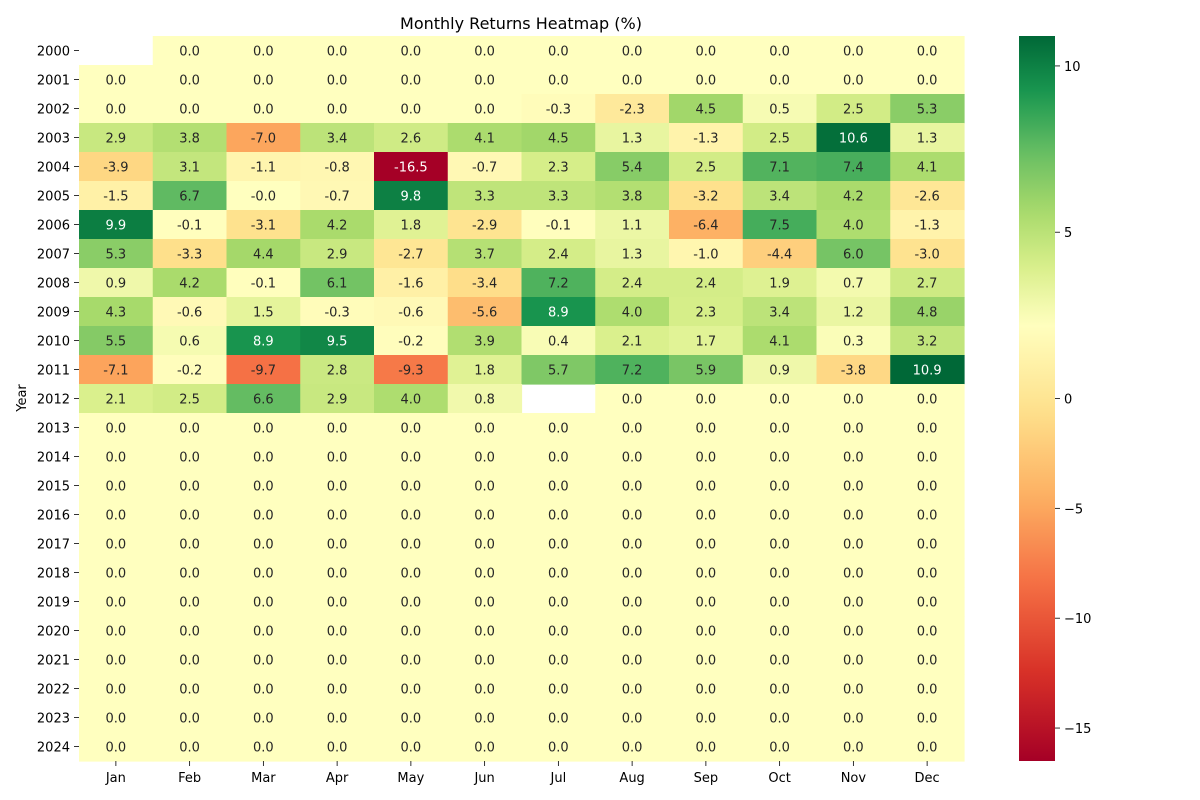 The height and width of the screenshot is (800, 1200). Describe the element at coordinates (189, 342) in the screenshot. I see `heatmap-cell-value: 0.6` at that location.